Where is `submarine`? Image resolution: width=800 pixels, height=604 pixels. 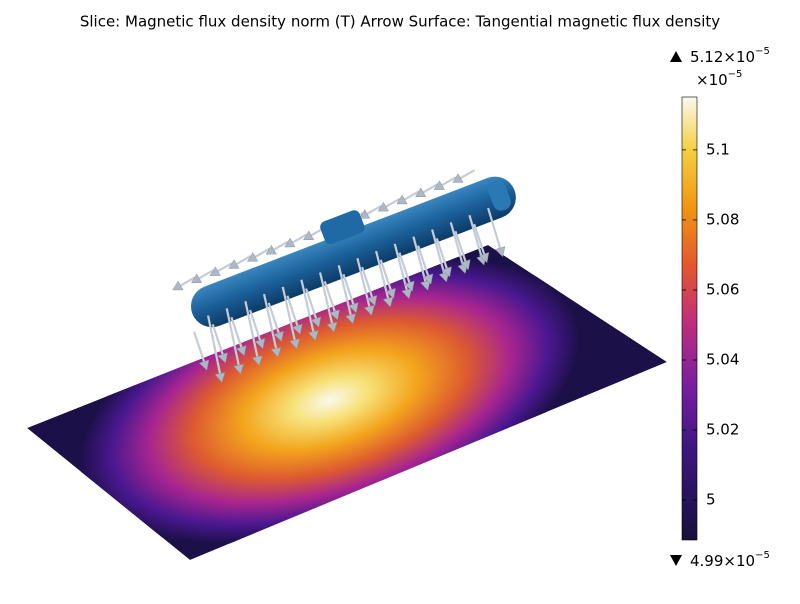 submarine is located at coordinates (353, 252).